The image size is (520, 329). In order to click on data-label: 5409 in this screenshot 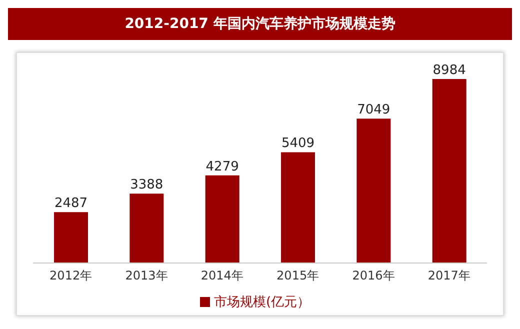, I will do `click(298, 144)`.